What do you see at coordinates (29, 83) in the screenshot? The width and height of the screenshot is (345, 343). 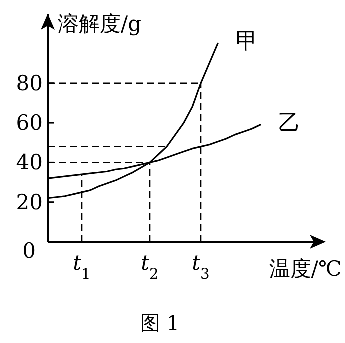 I see `y-tick-label: 80` at bounding box center [29, 83].